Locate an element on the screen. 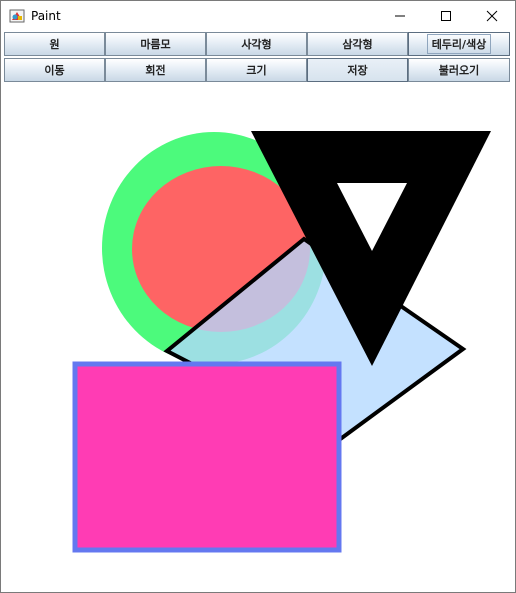 This screenshot has height=593, width=516. circle-button: 원 is located at coordinates (54, 44).